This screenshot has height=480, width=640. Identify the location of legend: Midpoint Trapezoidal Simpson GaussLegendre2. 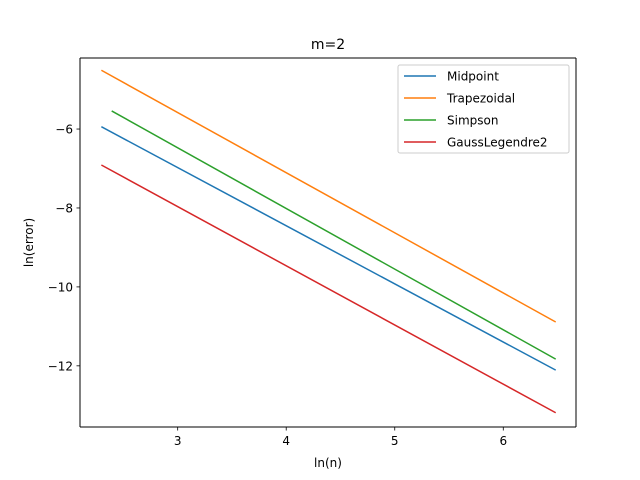
(483, 109).